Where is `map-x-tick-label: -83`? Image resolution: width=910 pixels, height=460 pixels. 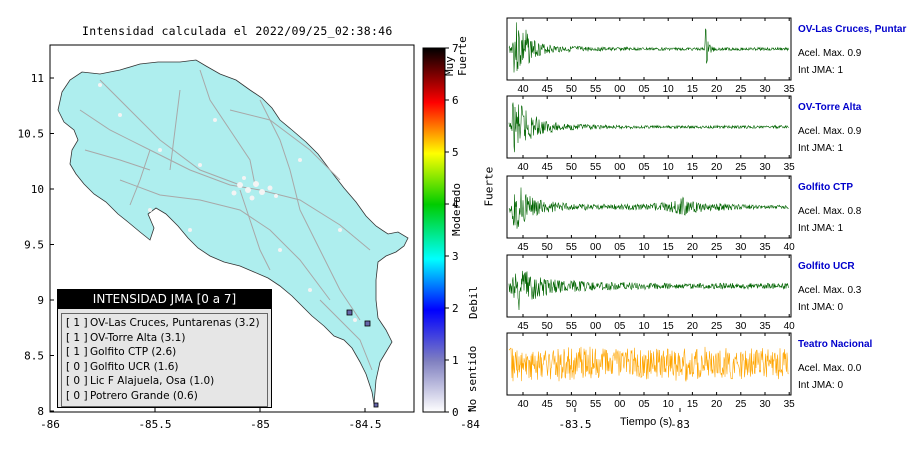
map-x-tick-label: -83 is located at coordinates (680, 424).